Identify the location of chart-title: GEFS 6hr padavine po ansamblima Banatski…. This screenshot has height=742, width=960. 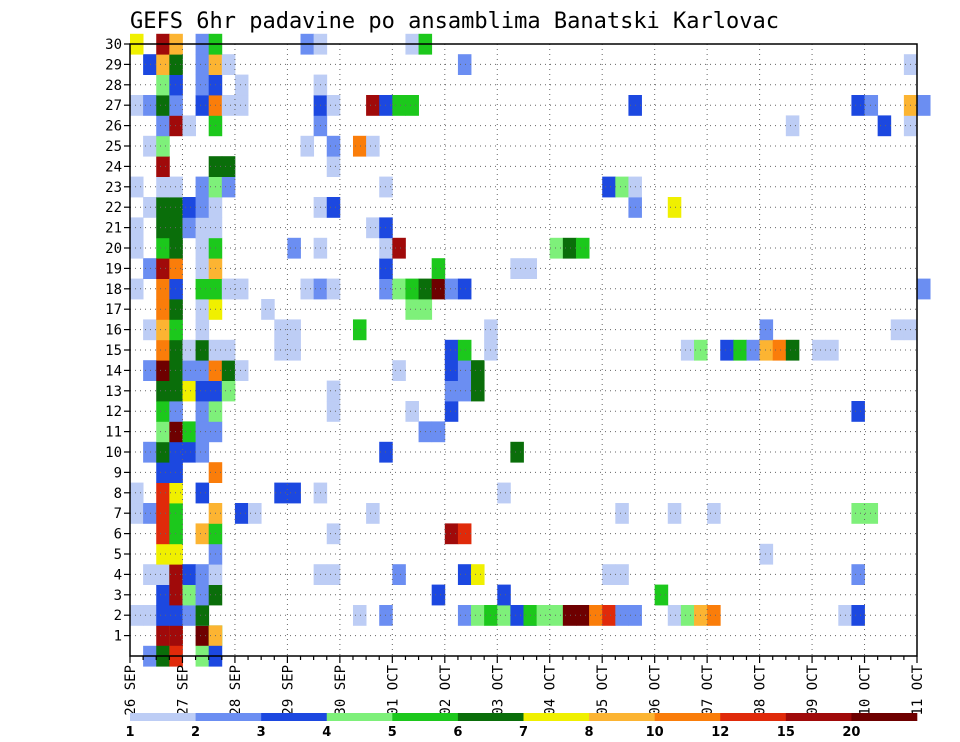
(454, 21).